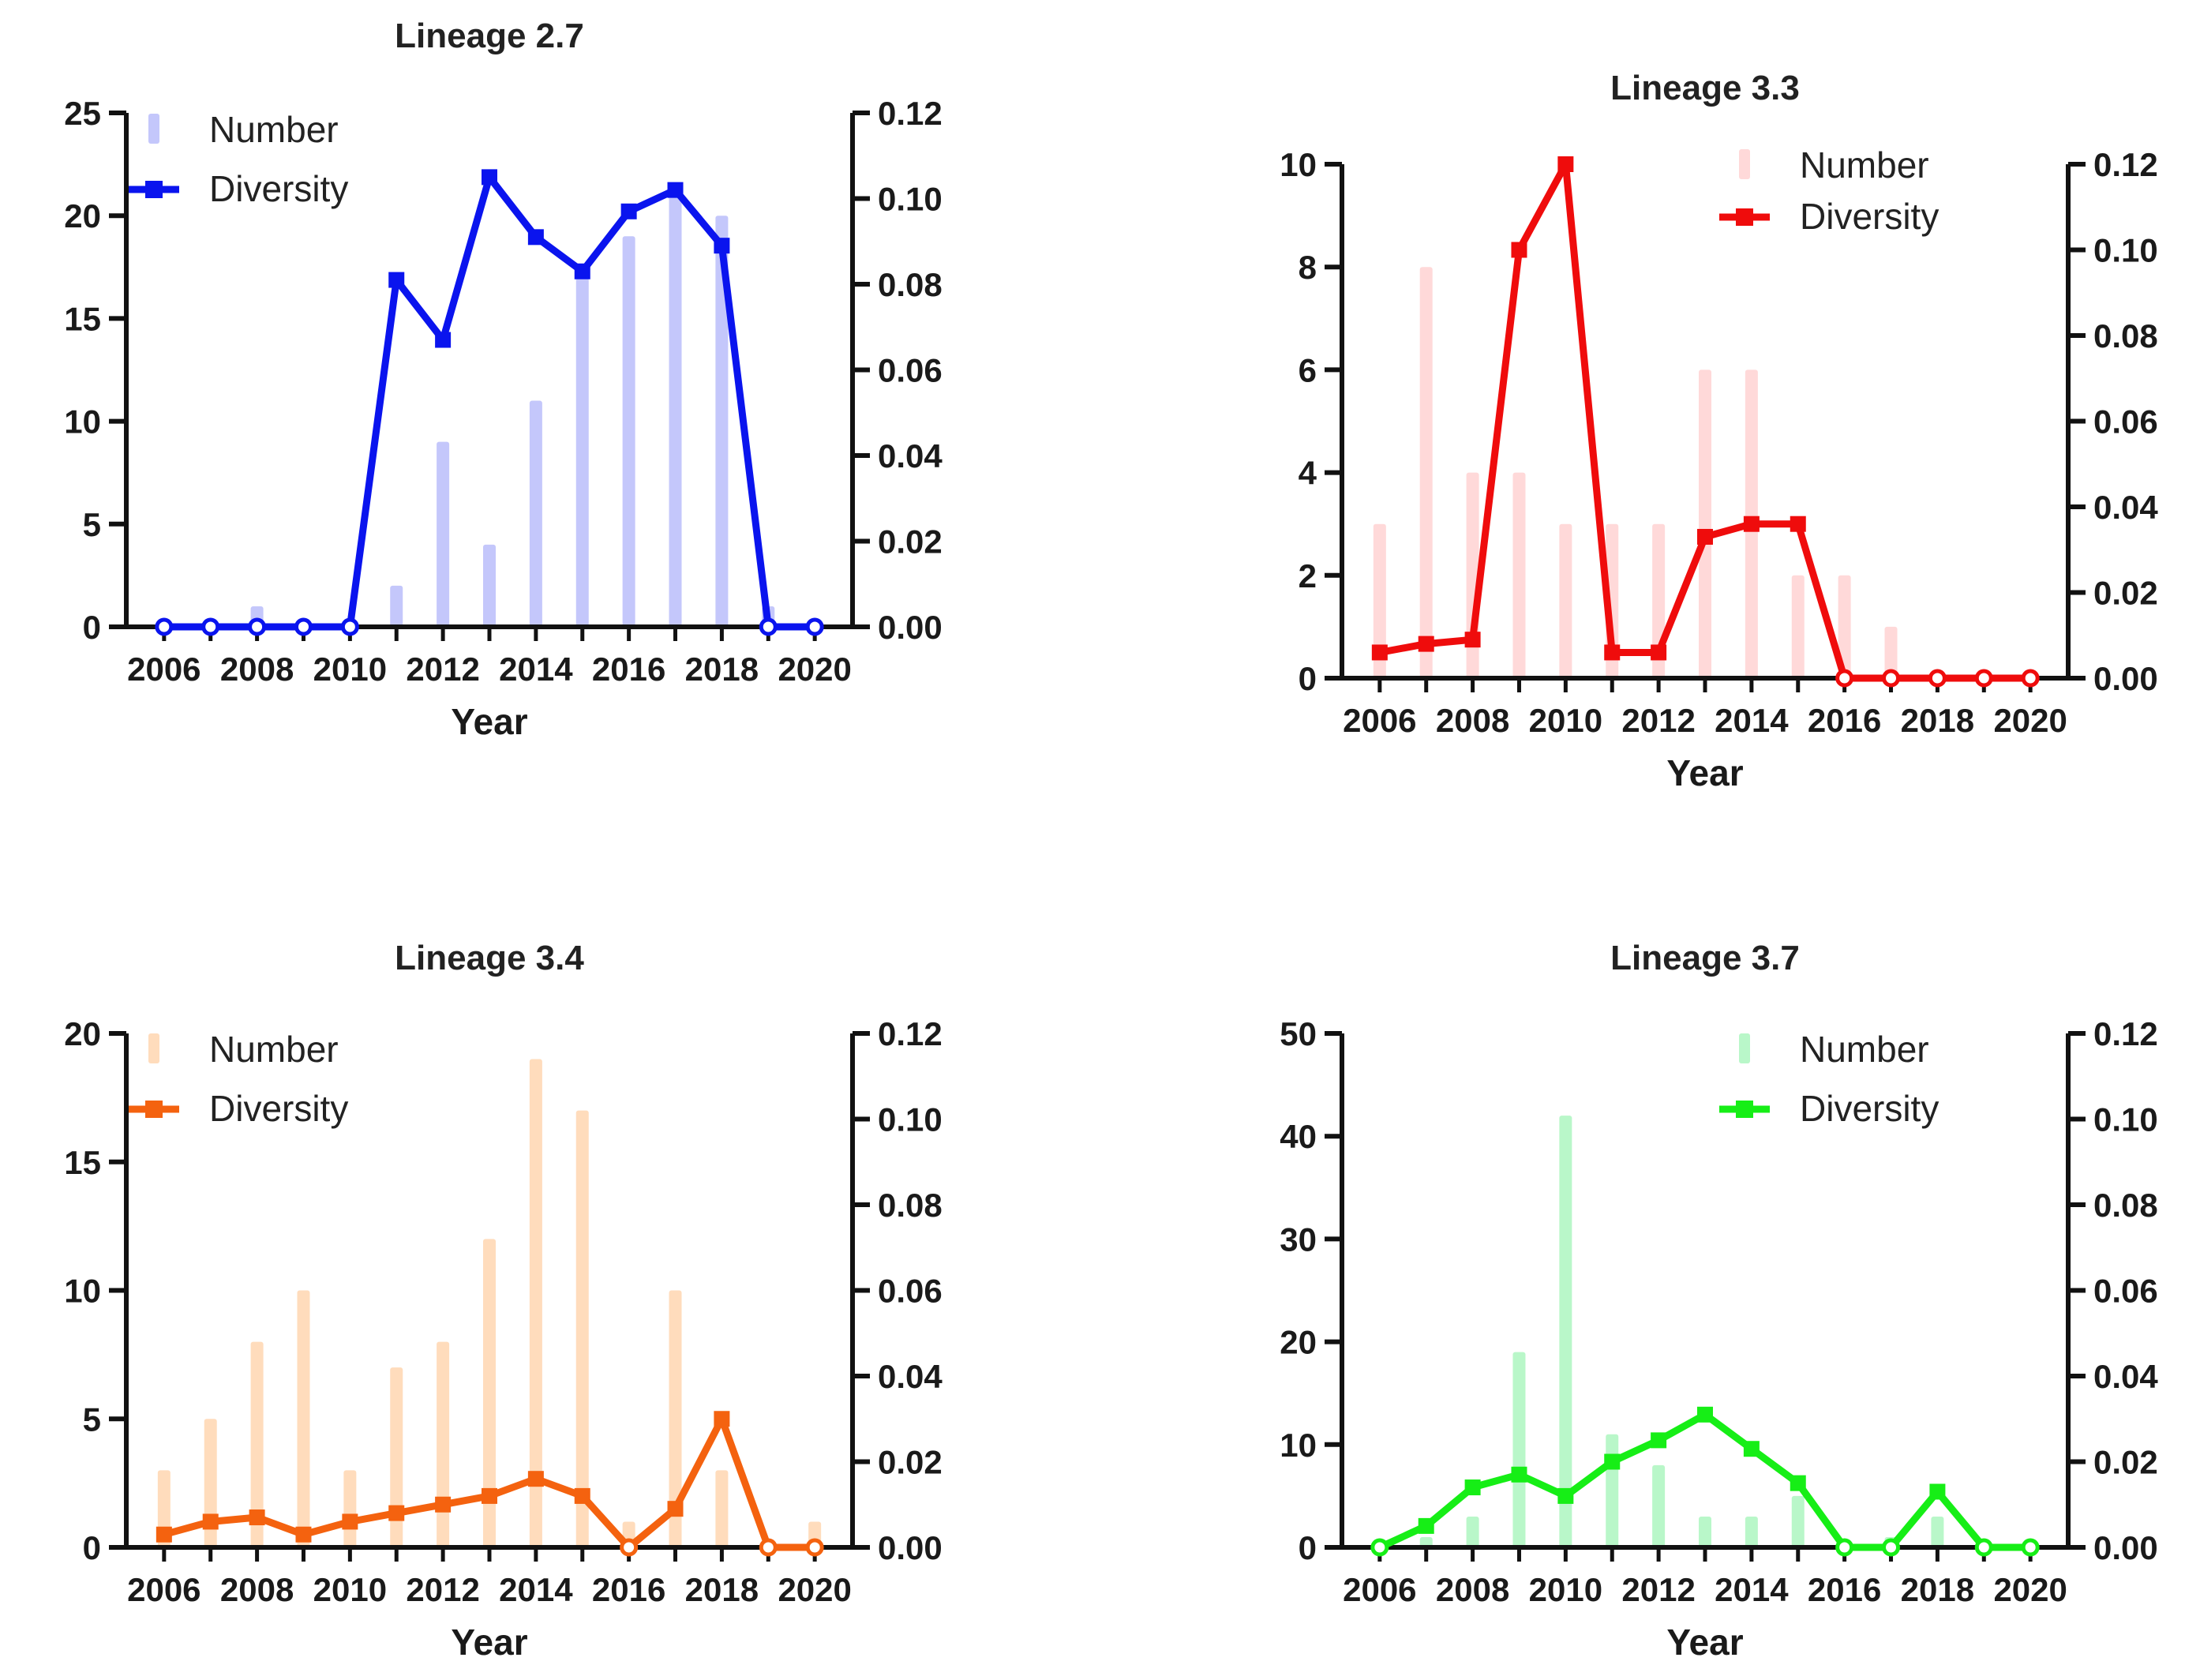 The width and height of the screenshot is (2185, 1680). Describe the element at coordinates (2126, 1119) in the screenshot. I see `y-right-tick-label: 0.10` at that location.